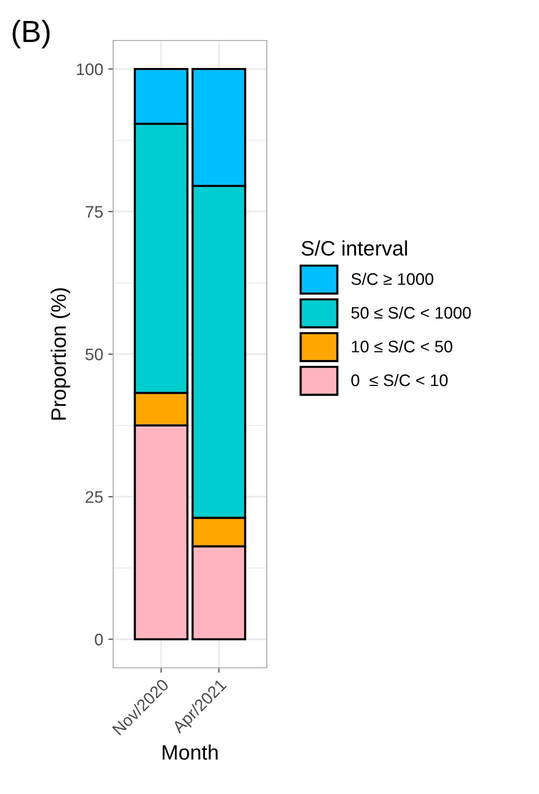  I want to click on legend-label: 50 ≤ S/C < 1000, so click(411, 312).